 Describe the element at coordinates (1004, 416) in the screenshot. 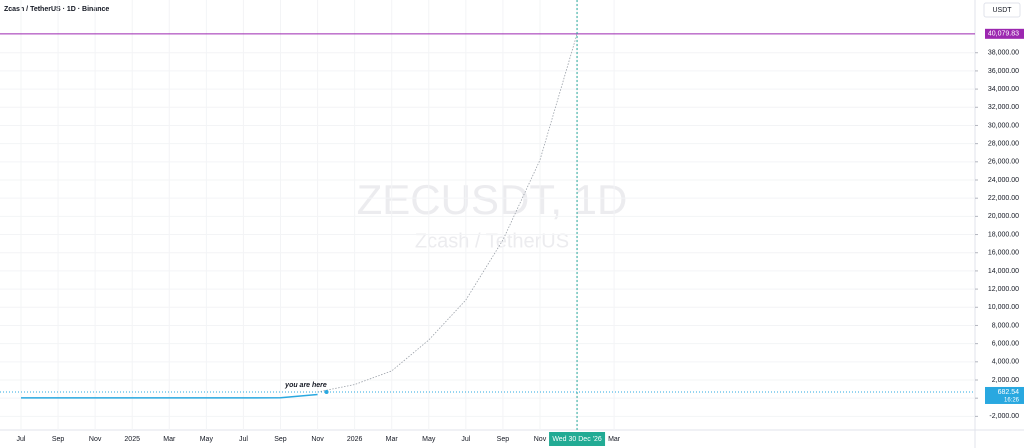

I see `y-tick-label: -2,000.00` at that location.